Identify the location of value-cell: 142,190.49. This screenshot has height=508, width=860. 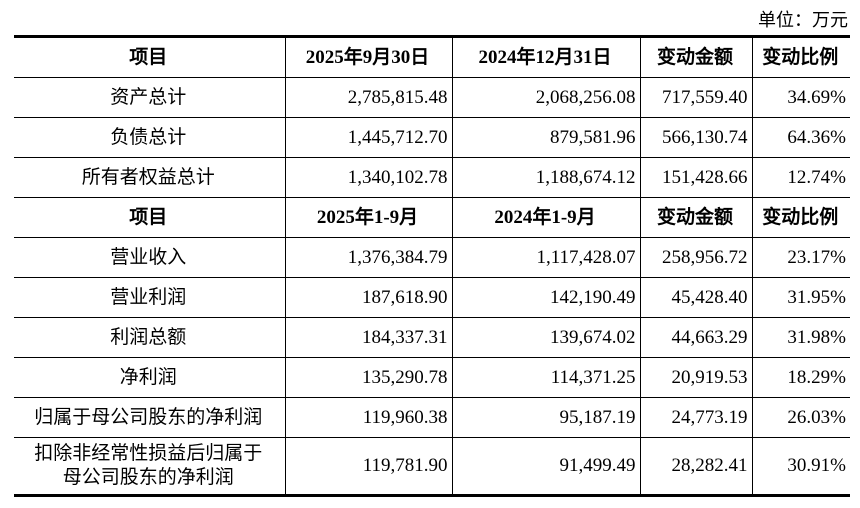
(546, 297).